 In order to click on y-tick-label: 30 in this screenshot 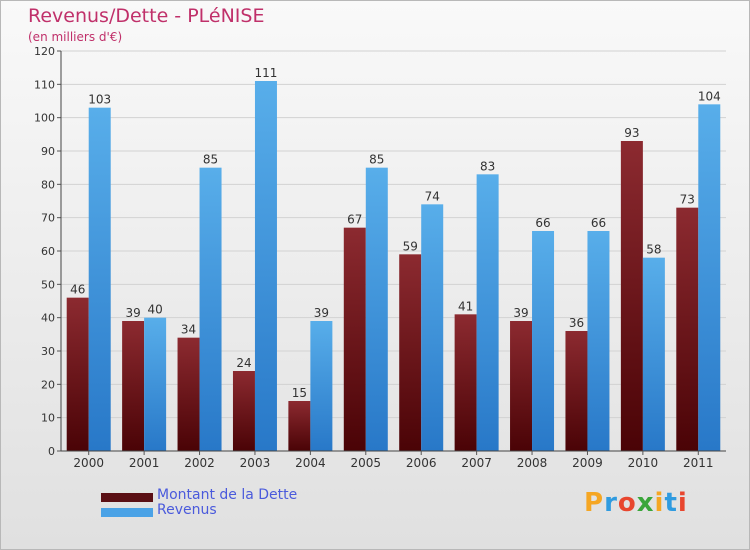, I will do `click(48, 351)`.